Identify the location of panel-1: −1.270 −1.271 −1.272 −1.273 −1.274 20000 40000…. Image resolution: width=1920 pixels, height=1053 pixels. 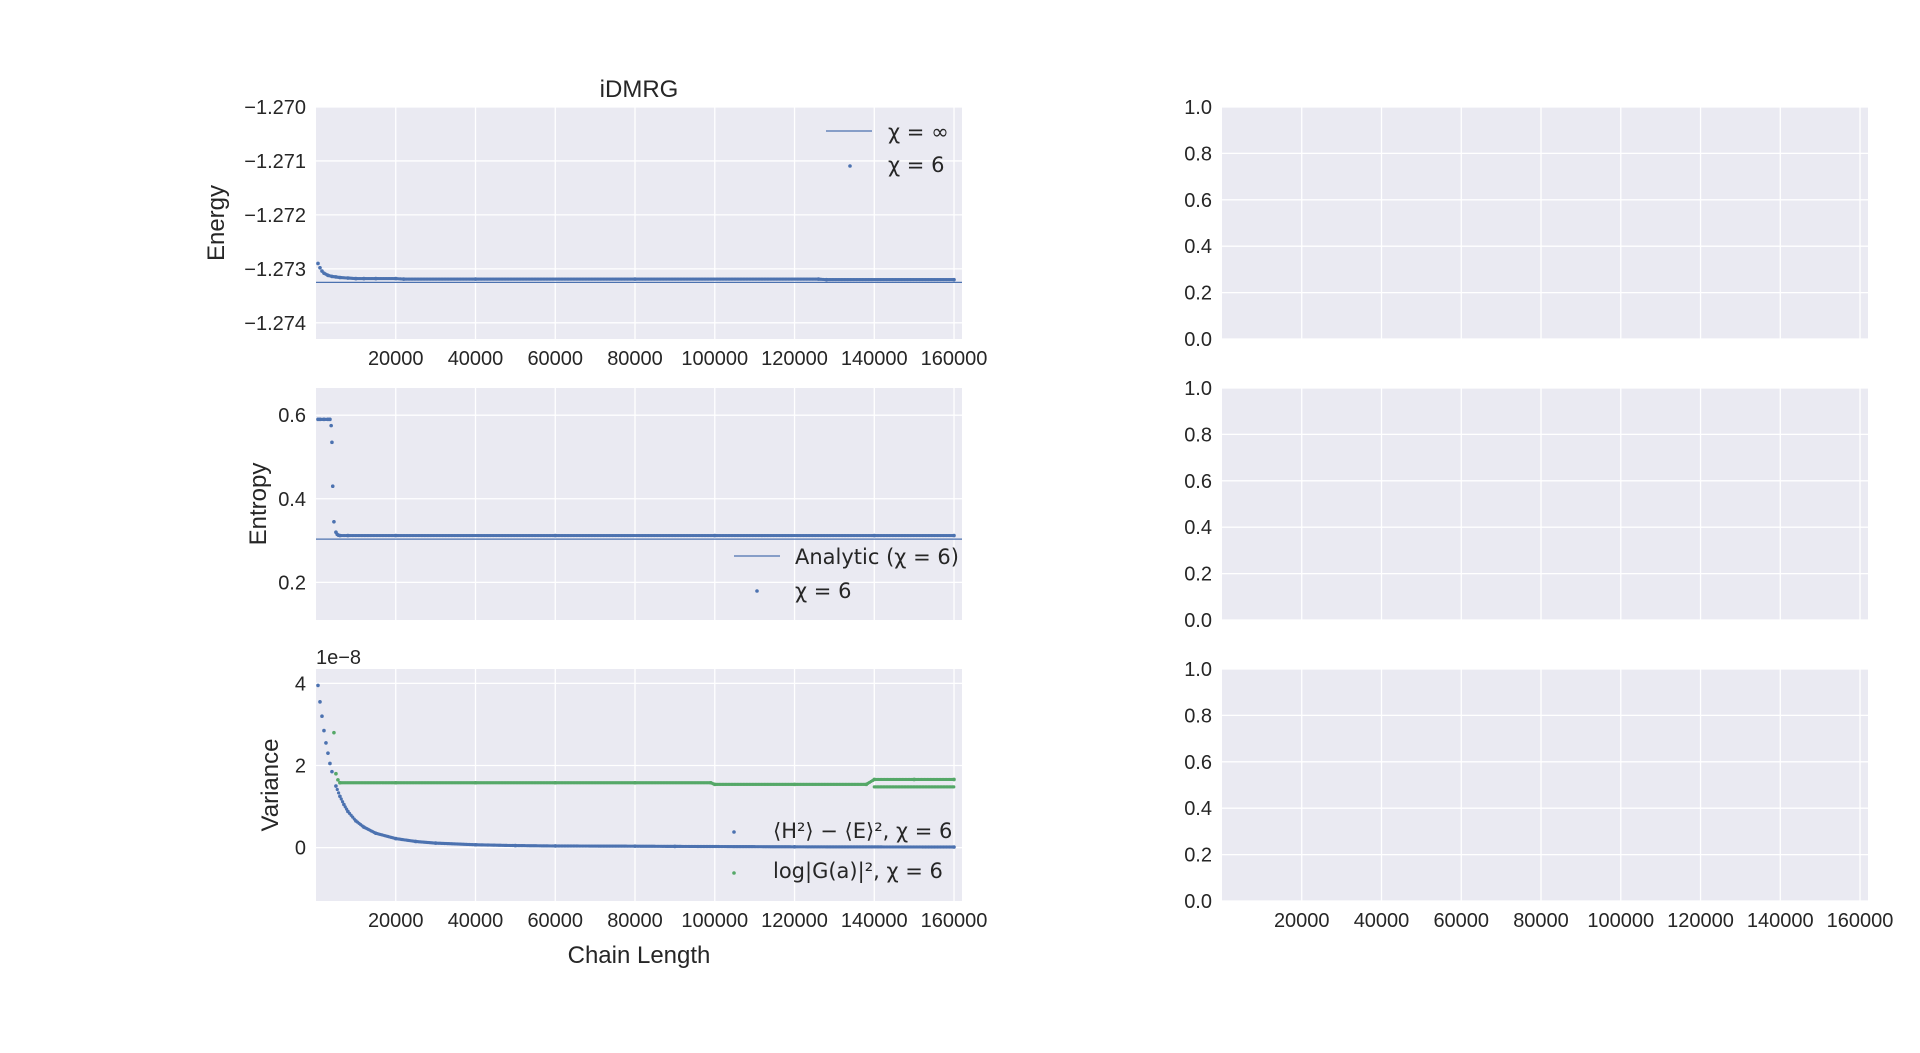
(595, 223).